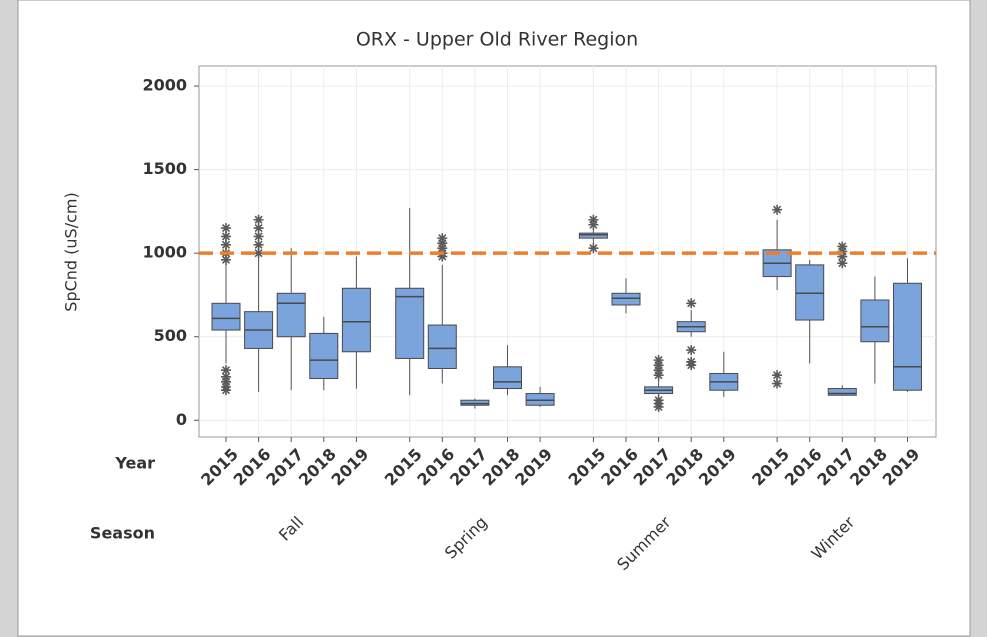 This screenshot has width=987, height=637. What do you see at coordinates (170, 335) in the screenshot?
I see `y-tick-label: 500` at bounding box center [170, 335].